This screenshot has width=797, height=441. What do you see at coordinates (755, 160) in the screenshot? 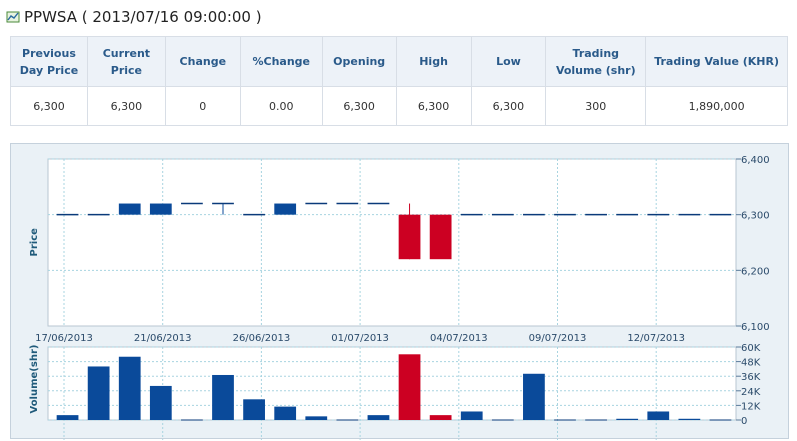
I see `price-tick-label: 6,400` at bounding box center [755, 160].